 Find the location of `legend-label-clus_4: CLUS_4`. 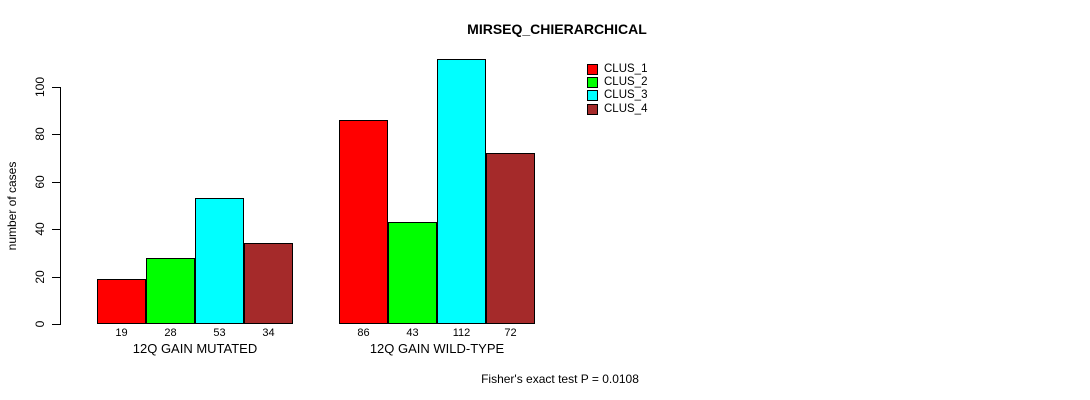

legend-label-clus_4: CLUS_4 is located at coordinates (626, 108).